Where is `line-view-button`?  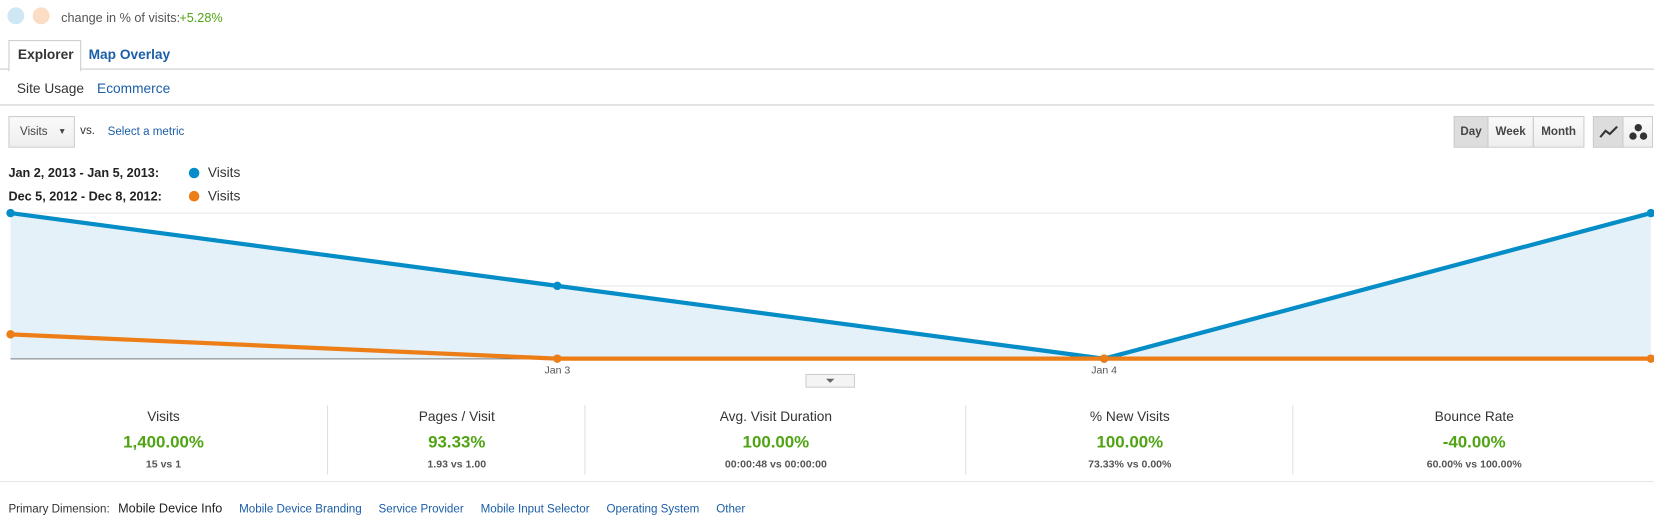
line-view-button is located at coordinates (1608, 132).